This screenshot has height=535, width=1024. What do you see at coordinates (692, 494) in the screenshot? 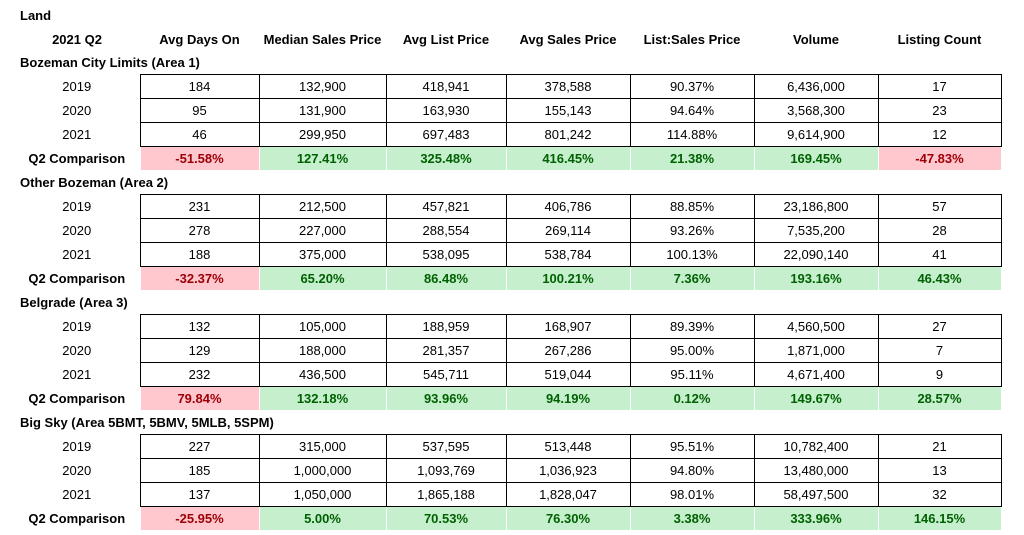
I see `table-cell: 98.01%` at bounding box center [692, 494].